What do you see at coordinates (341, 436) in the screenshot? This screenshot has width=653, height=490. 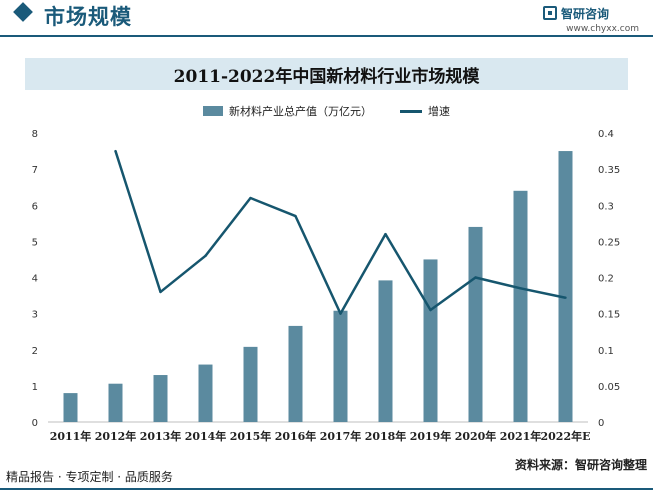 I see `x-tick-label: 2017年` at bounding box center [341, 436].